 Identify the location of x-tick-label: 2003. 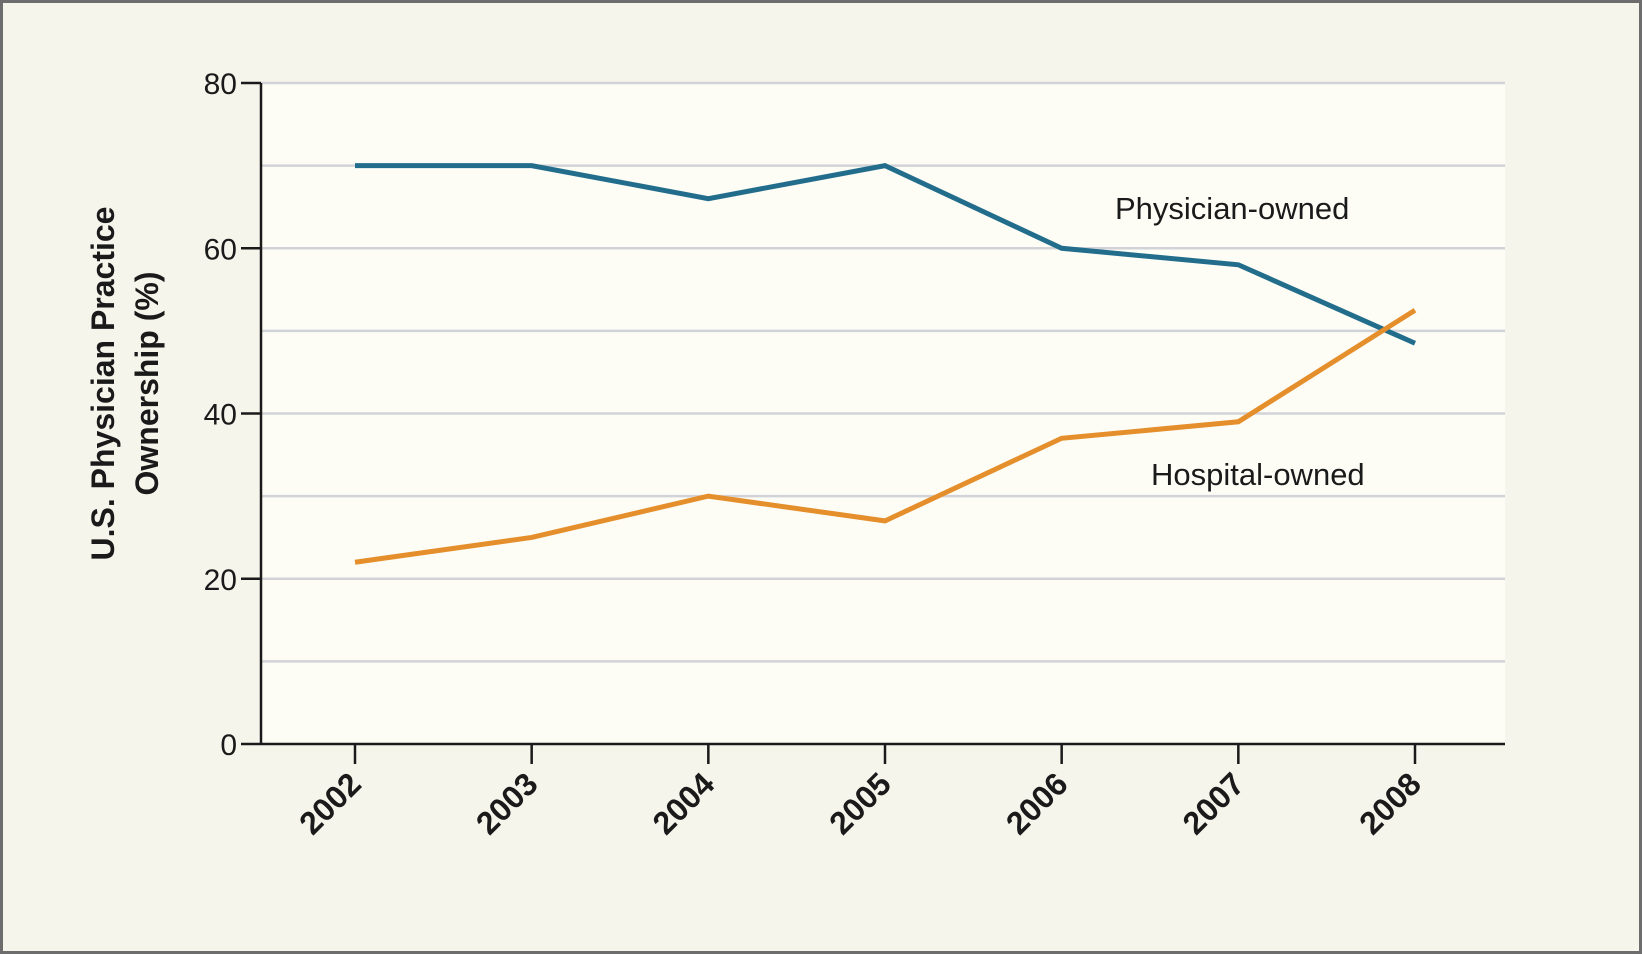
(507, 803).